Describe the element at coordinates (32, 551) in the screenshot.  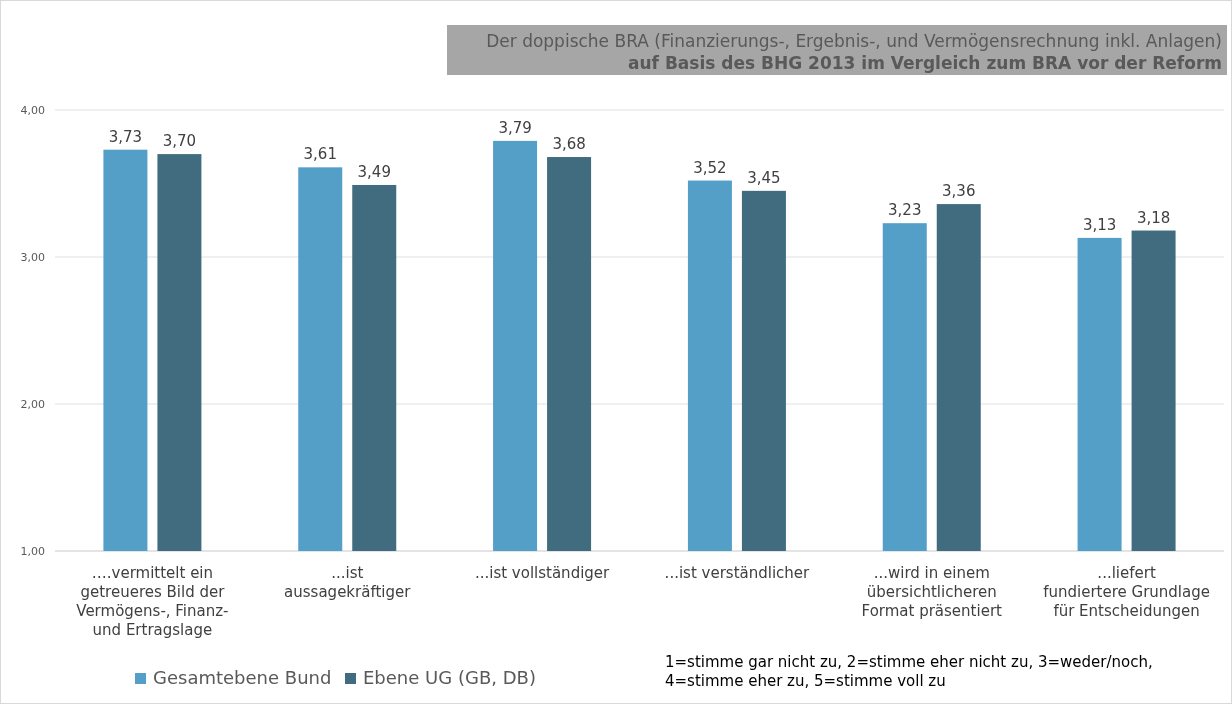
I see `y-tick-label: 1,00` at that location.